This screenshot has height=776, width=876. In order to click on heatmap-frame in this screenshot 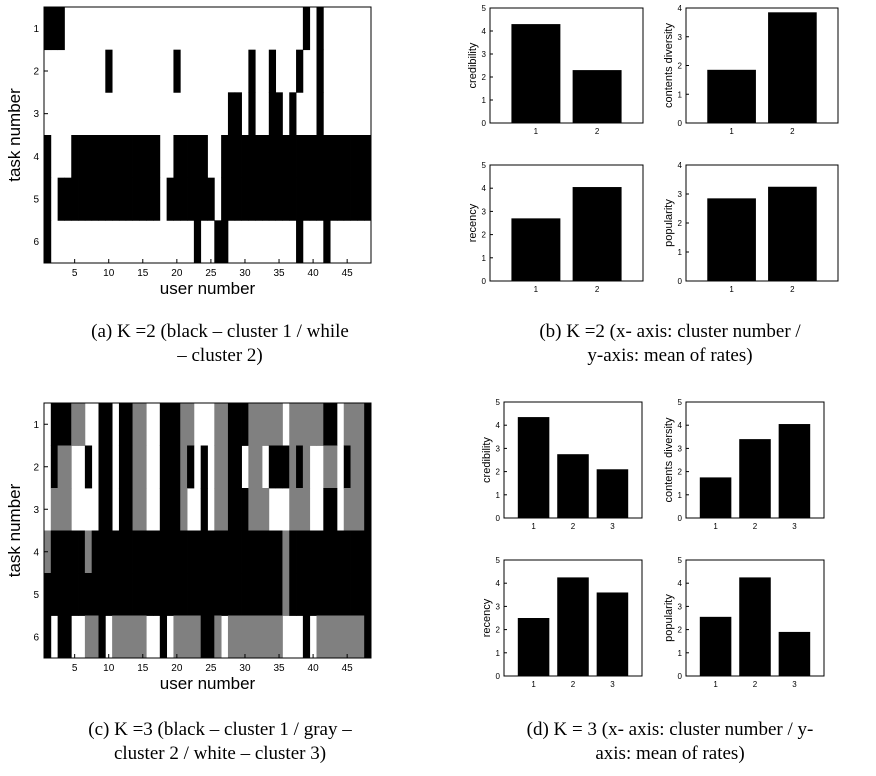, I will do `click(207, 135)`.